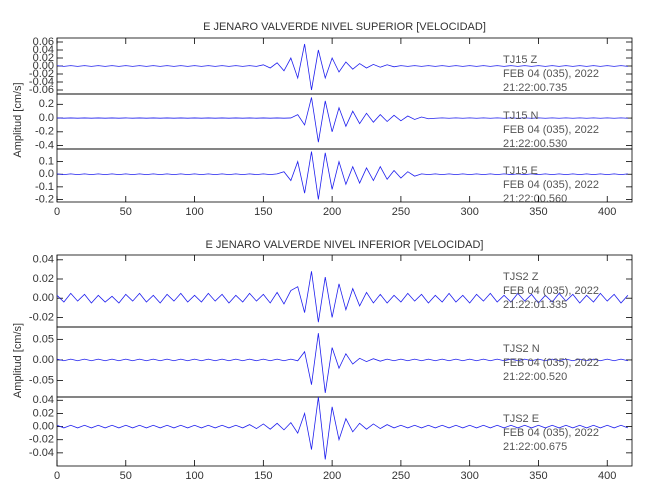 This screenshot has height=500, width=650. I want to click on annotation: TJS2 N, so click(521, 349).